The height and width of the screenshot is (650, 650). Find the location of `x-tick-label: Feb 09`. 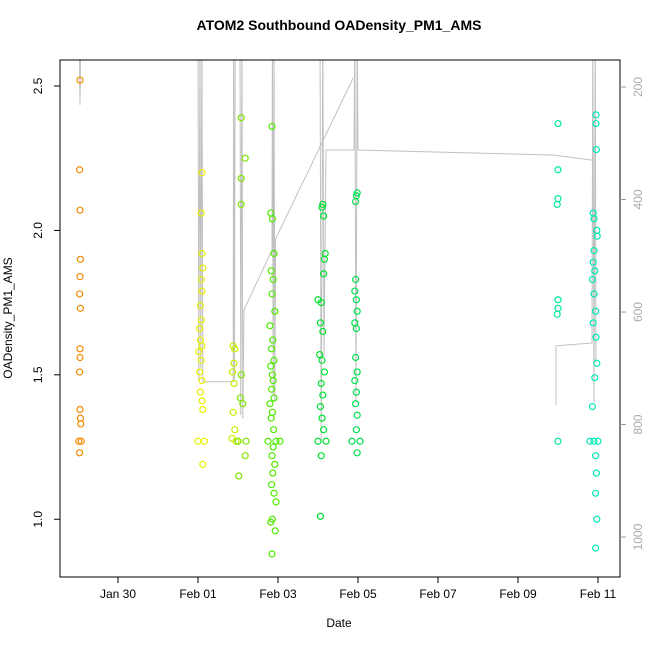

x-tick-label: Feb 09 is located at coordinates (518, 594).